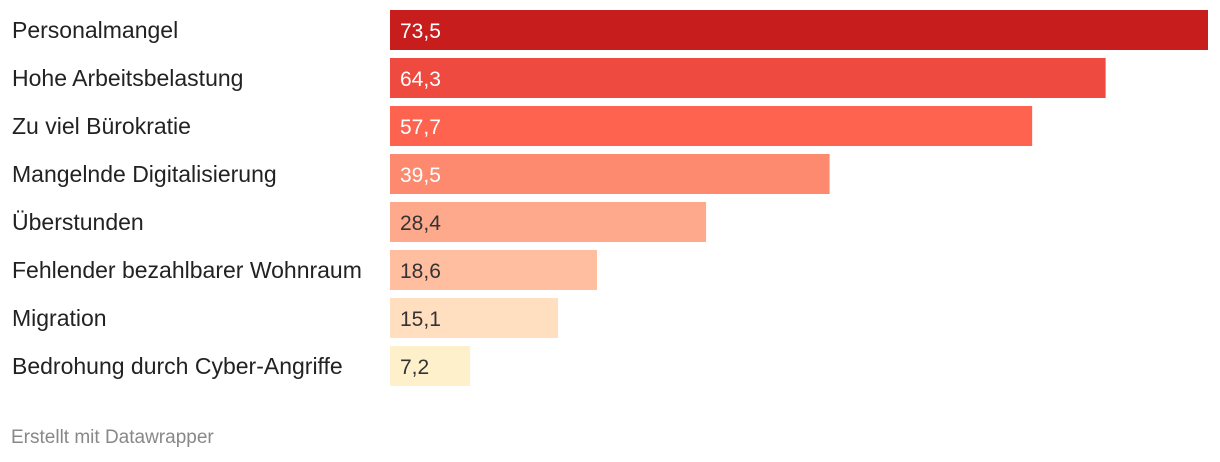 The image size is (1220, 462). I want to click on category-label: Migration, so click(59, 318).